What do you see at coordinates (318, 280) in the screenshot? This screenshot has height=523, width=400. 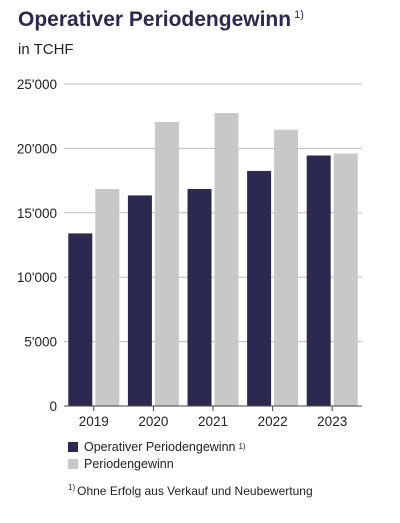 I see `bar-operativer-2023` at bounding box center [318, 280].